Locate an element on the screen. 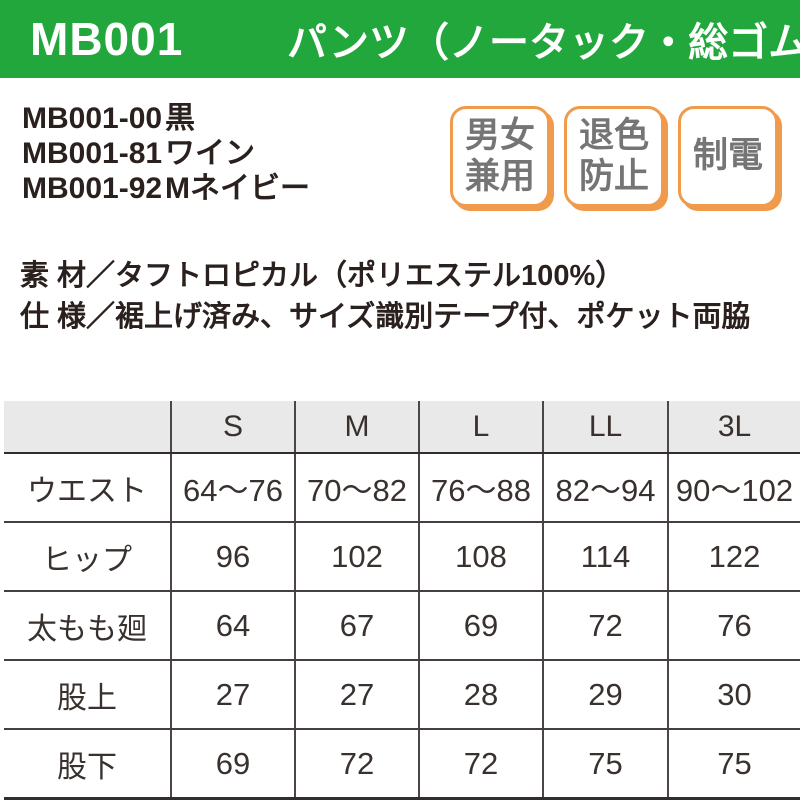 The width and height of the screenshot is (800, 800). table-row-thigh: 太もも廻 64 67 69 72 76 is located at coordinates (402, 626).